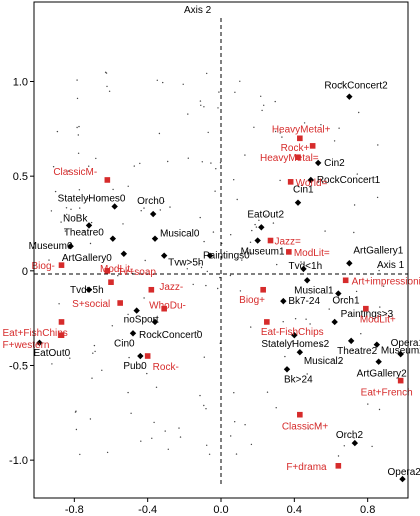 The image size is (420, 516). What do you see at coordinates (301, 129) in the screenshot?
I see `red-category-label: HeavyMetal+` at bounding box center [301, 129].